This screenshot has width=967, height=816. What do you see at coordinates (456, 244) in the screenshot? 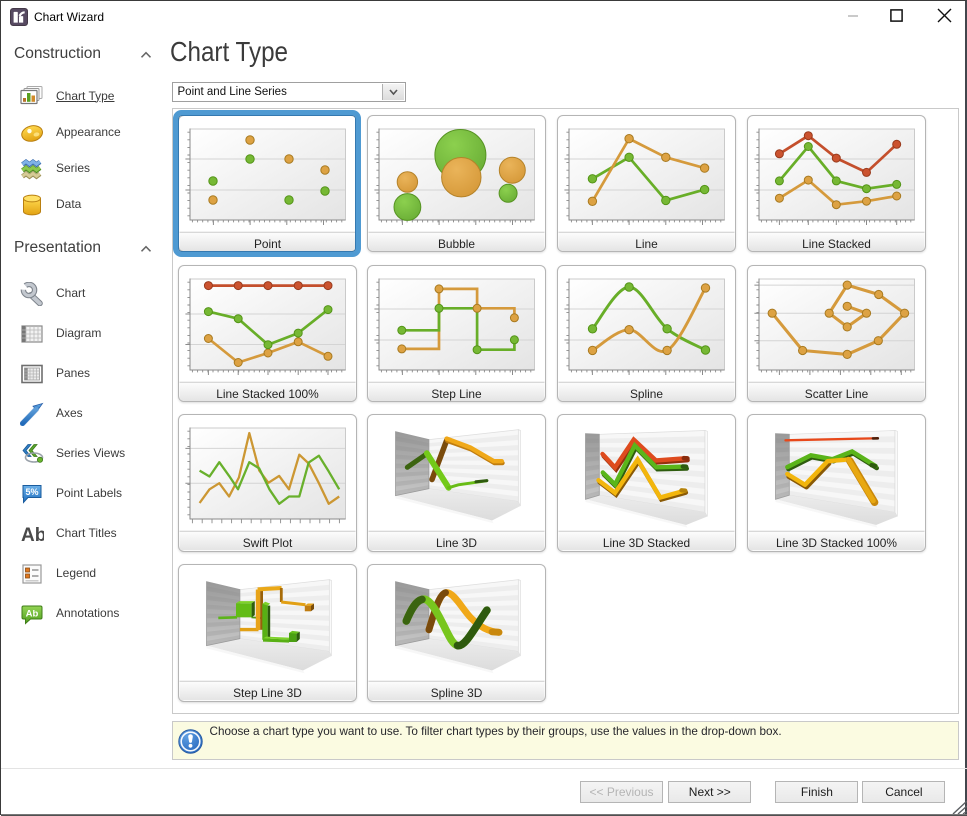
I see `svg-text: Bubble` at bounding box center [456, 244].